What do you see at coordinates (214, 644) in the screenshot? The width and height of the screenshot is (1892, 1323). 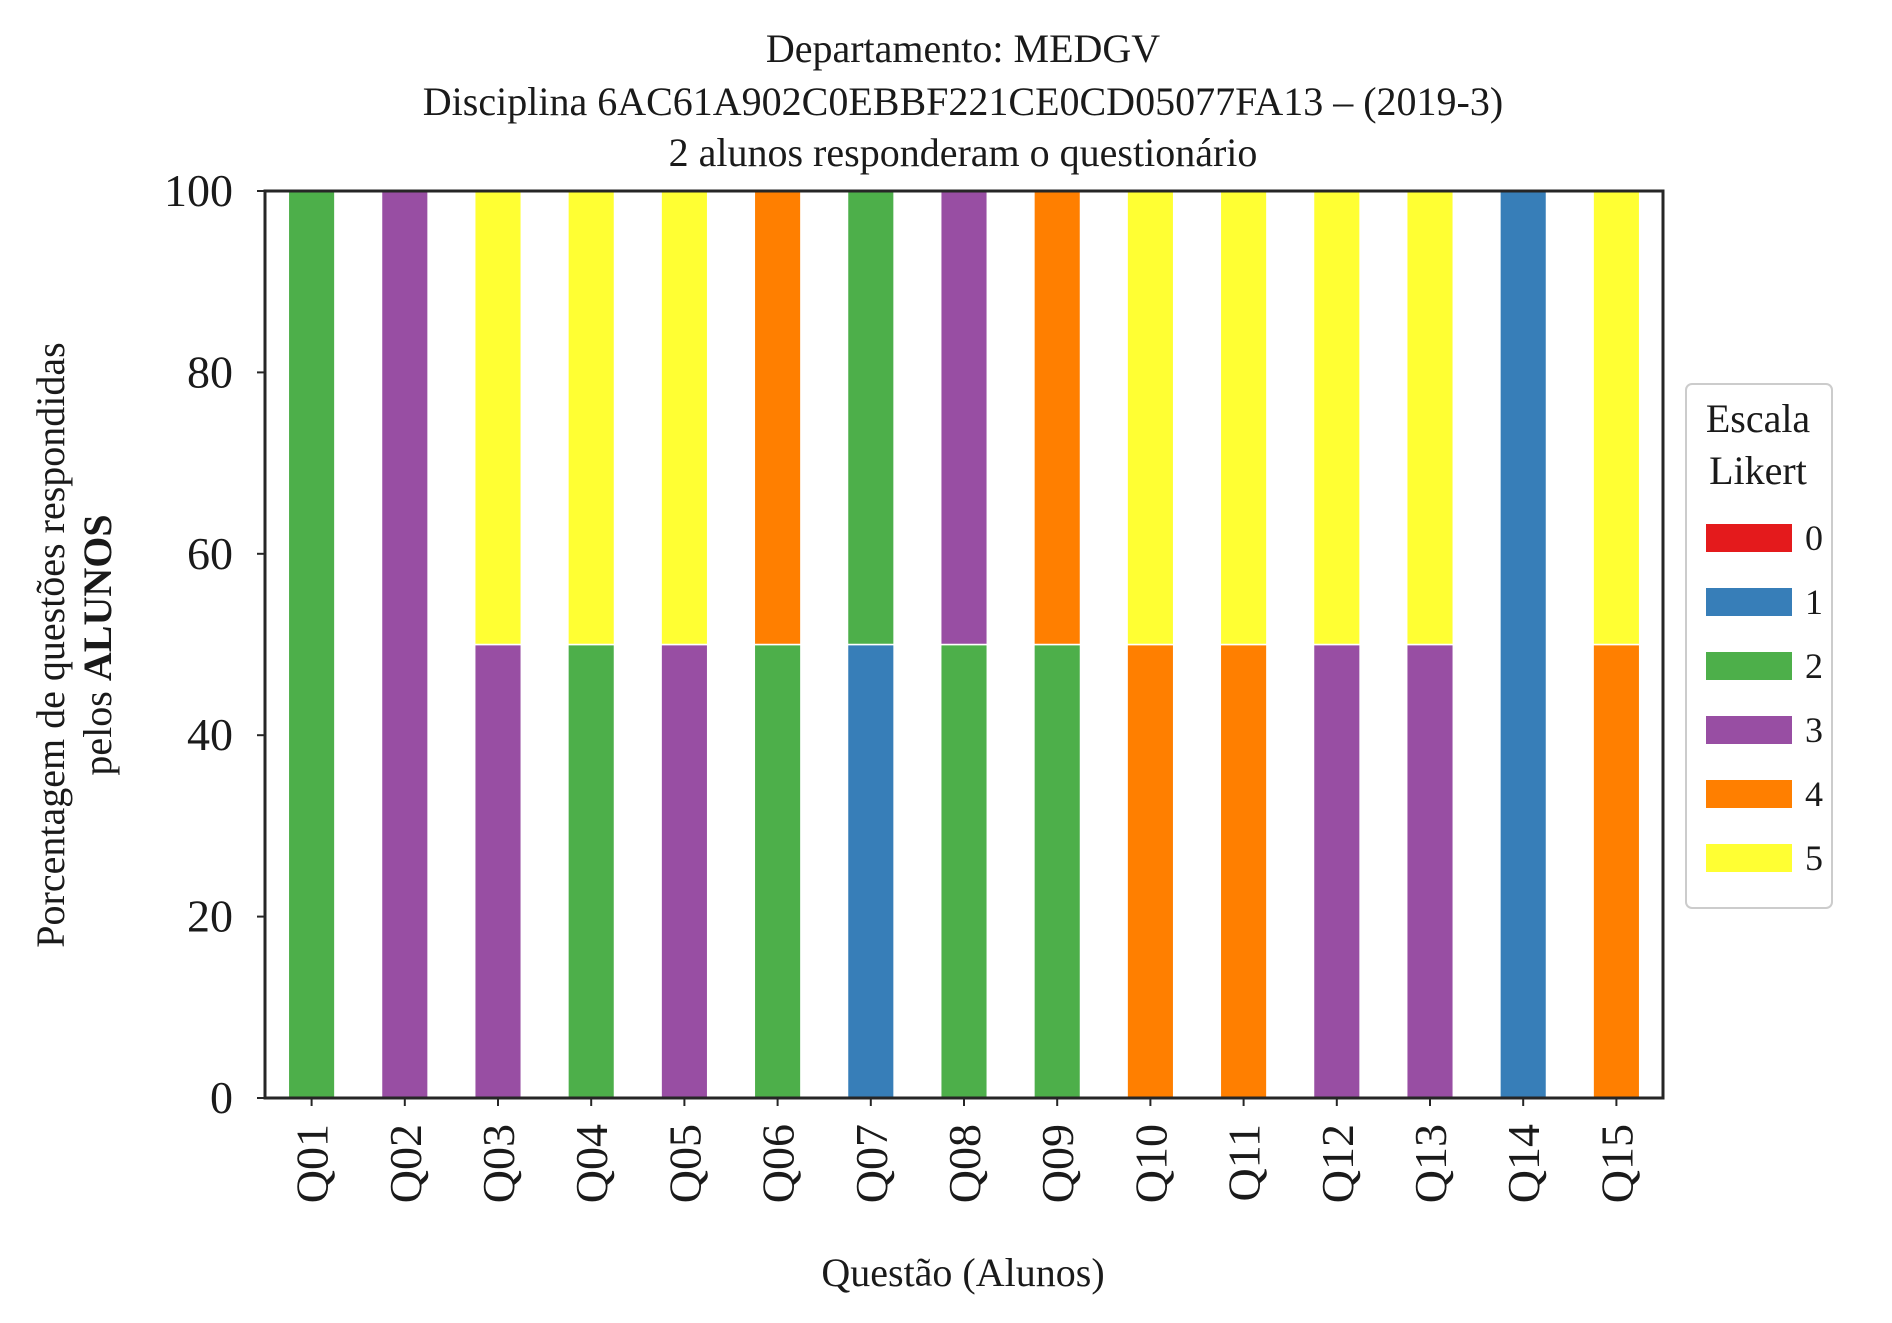 I see `y-ticks-group: 0 20 40 60 80 100` at bounding box center [214, 644].